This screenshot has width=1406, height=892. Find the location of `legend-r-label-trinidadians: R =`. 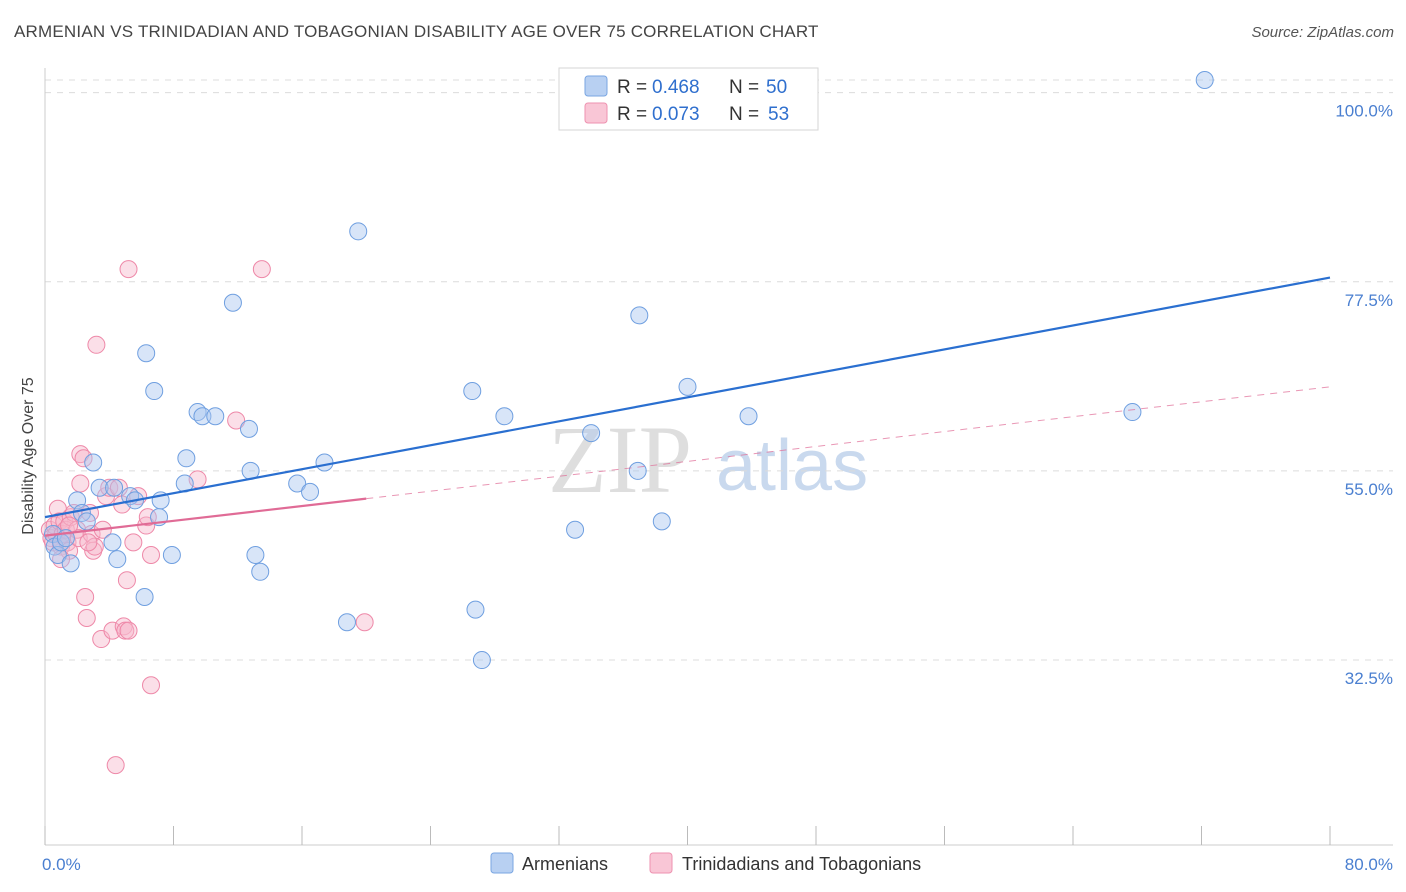

legend-r-label-trinidadians: R = is located at coordinates (632, 114).